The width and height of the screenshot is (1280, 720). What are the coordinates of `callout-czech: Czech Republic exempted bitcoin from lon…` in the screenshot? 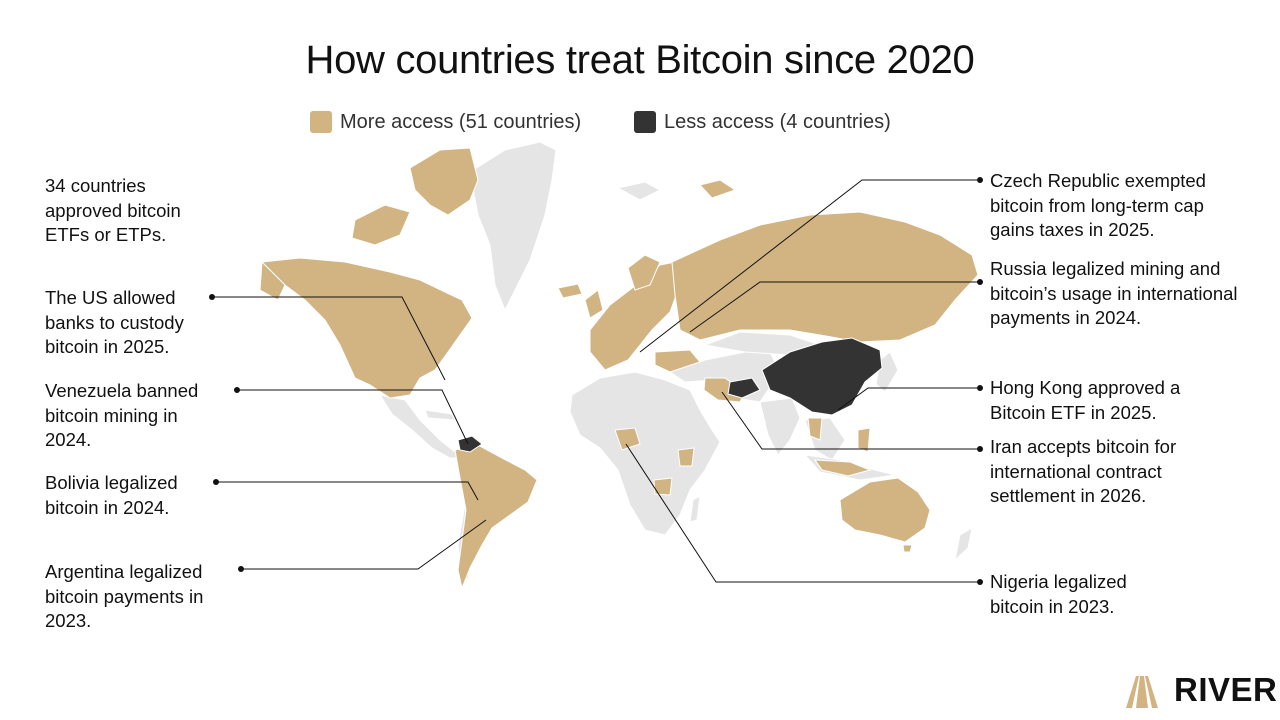 It's located at (1098, 205).